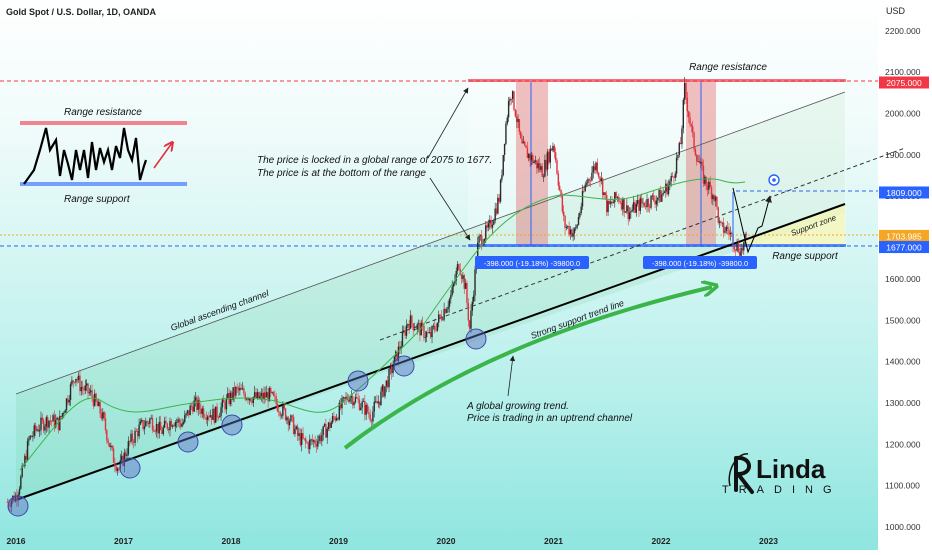  I want to click on locked-text-line2: The price is at the bottom of the range, so click(341, 173).